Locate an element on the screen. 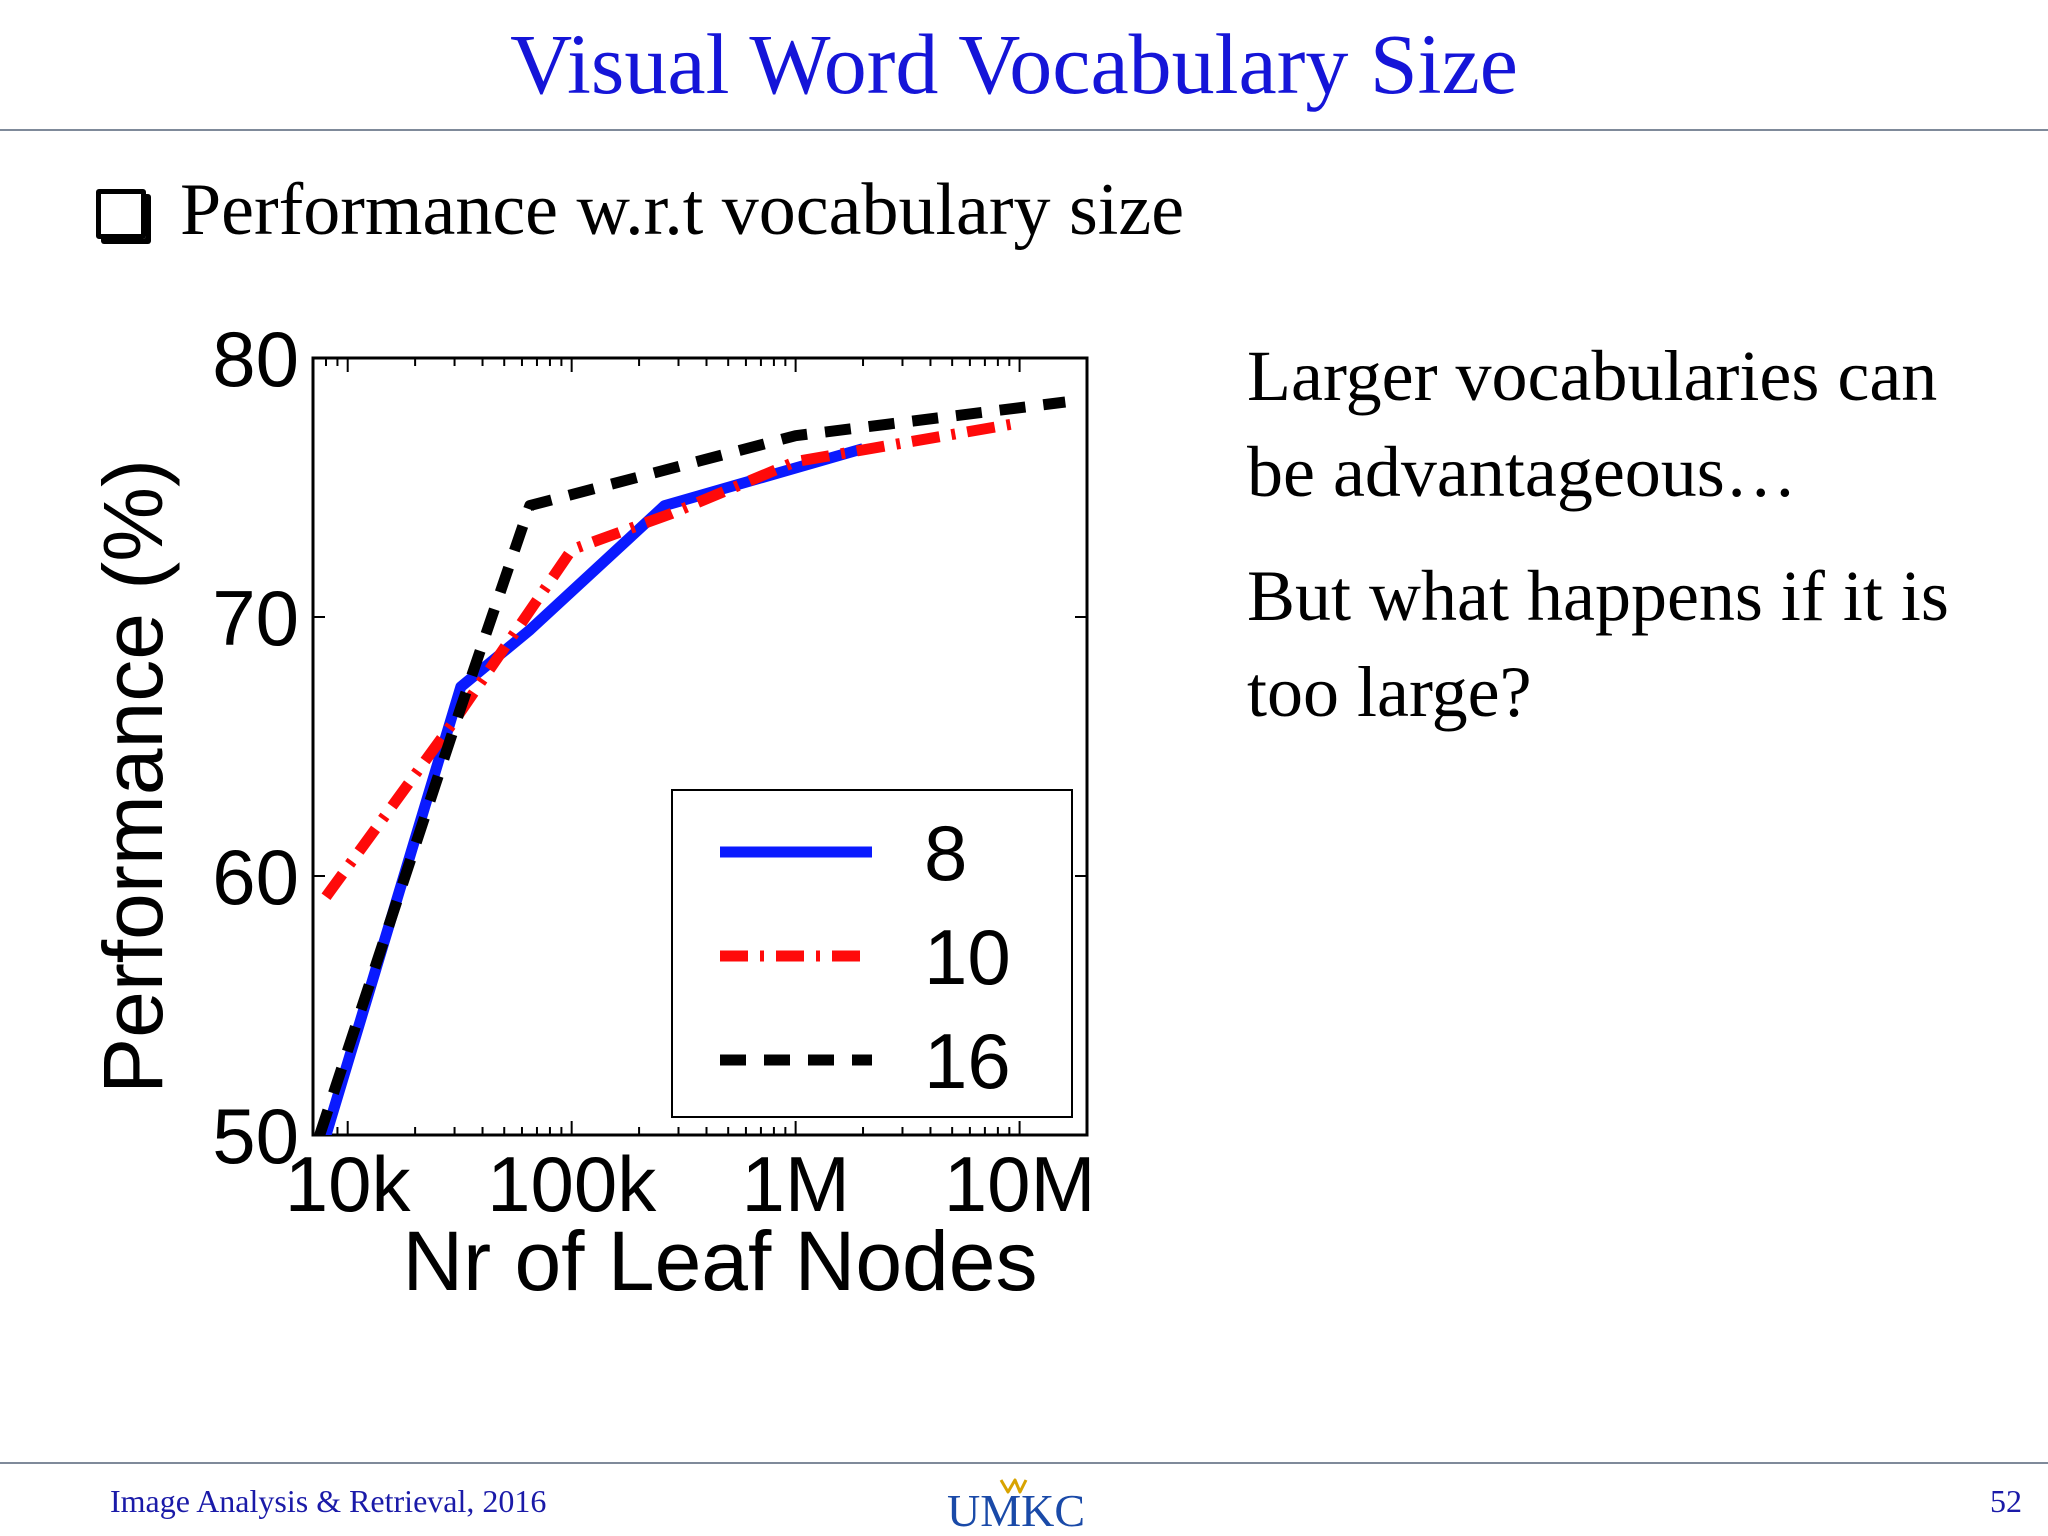 The width and height of the screenshot is (2048, 1536). checkbox-bullet-icon is located at coordinates (121, 213).